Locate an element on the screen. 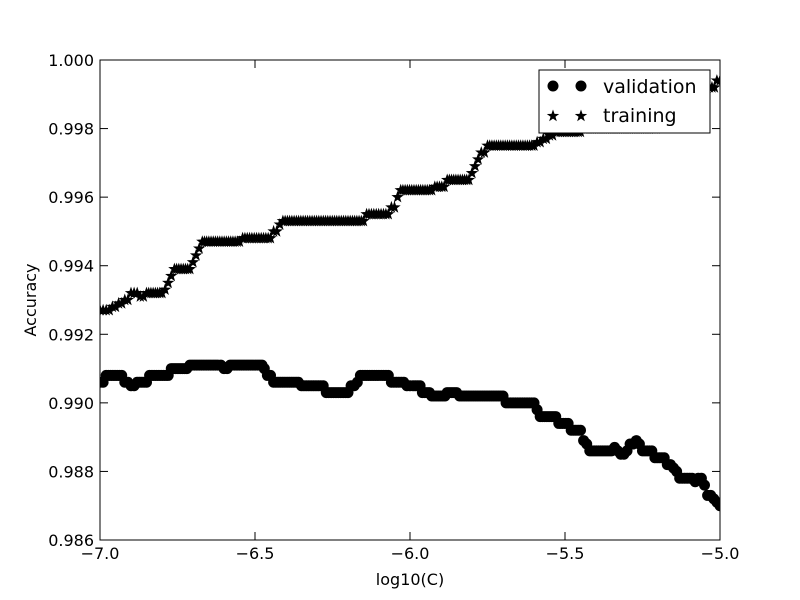 This screenshot has width=800, height=600. y-tick-label: 0.998 is located at coordinates (71, 129).